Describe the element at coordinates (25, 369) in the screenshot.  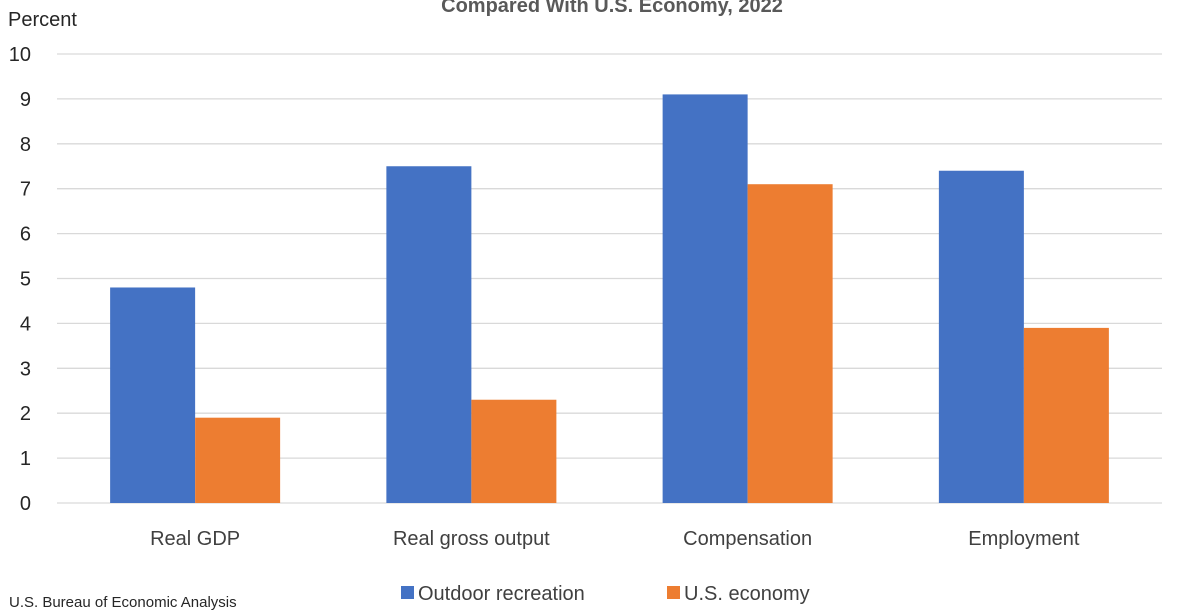
I see `y-tick-label: 3` at that location.